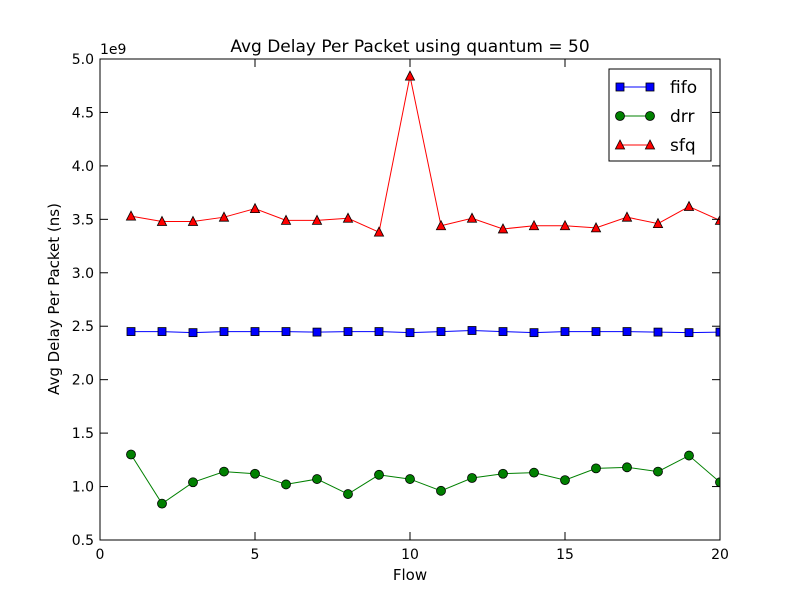 The width and height of the screenshot is (800, 600). What do you see at coordinates (255, 555) in the screenshot?
I see `x-tick-label: 5` at bounding box center [255, 555].